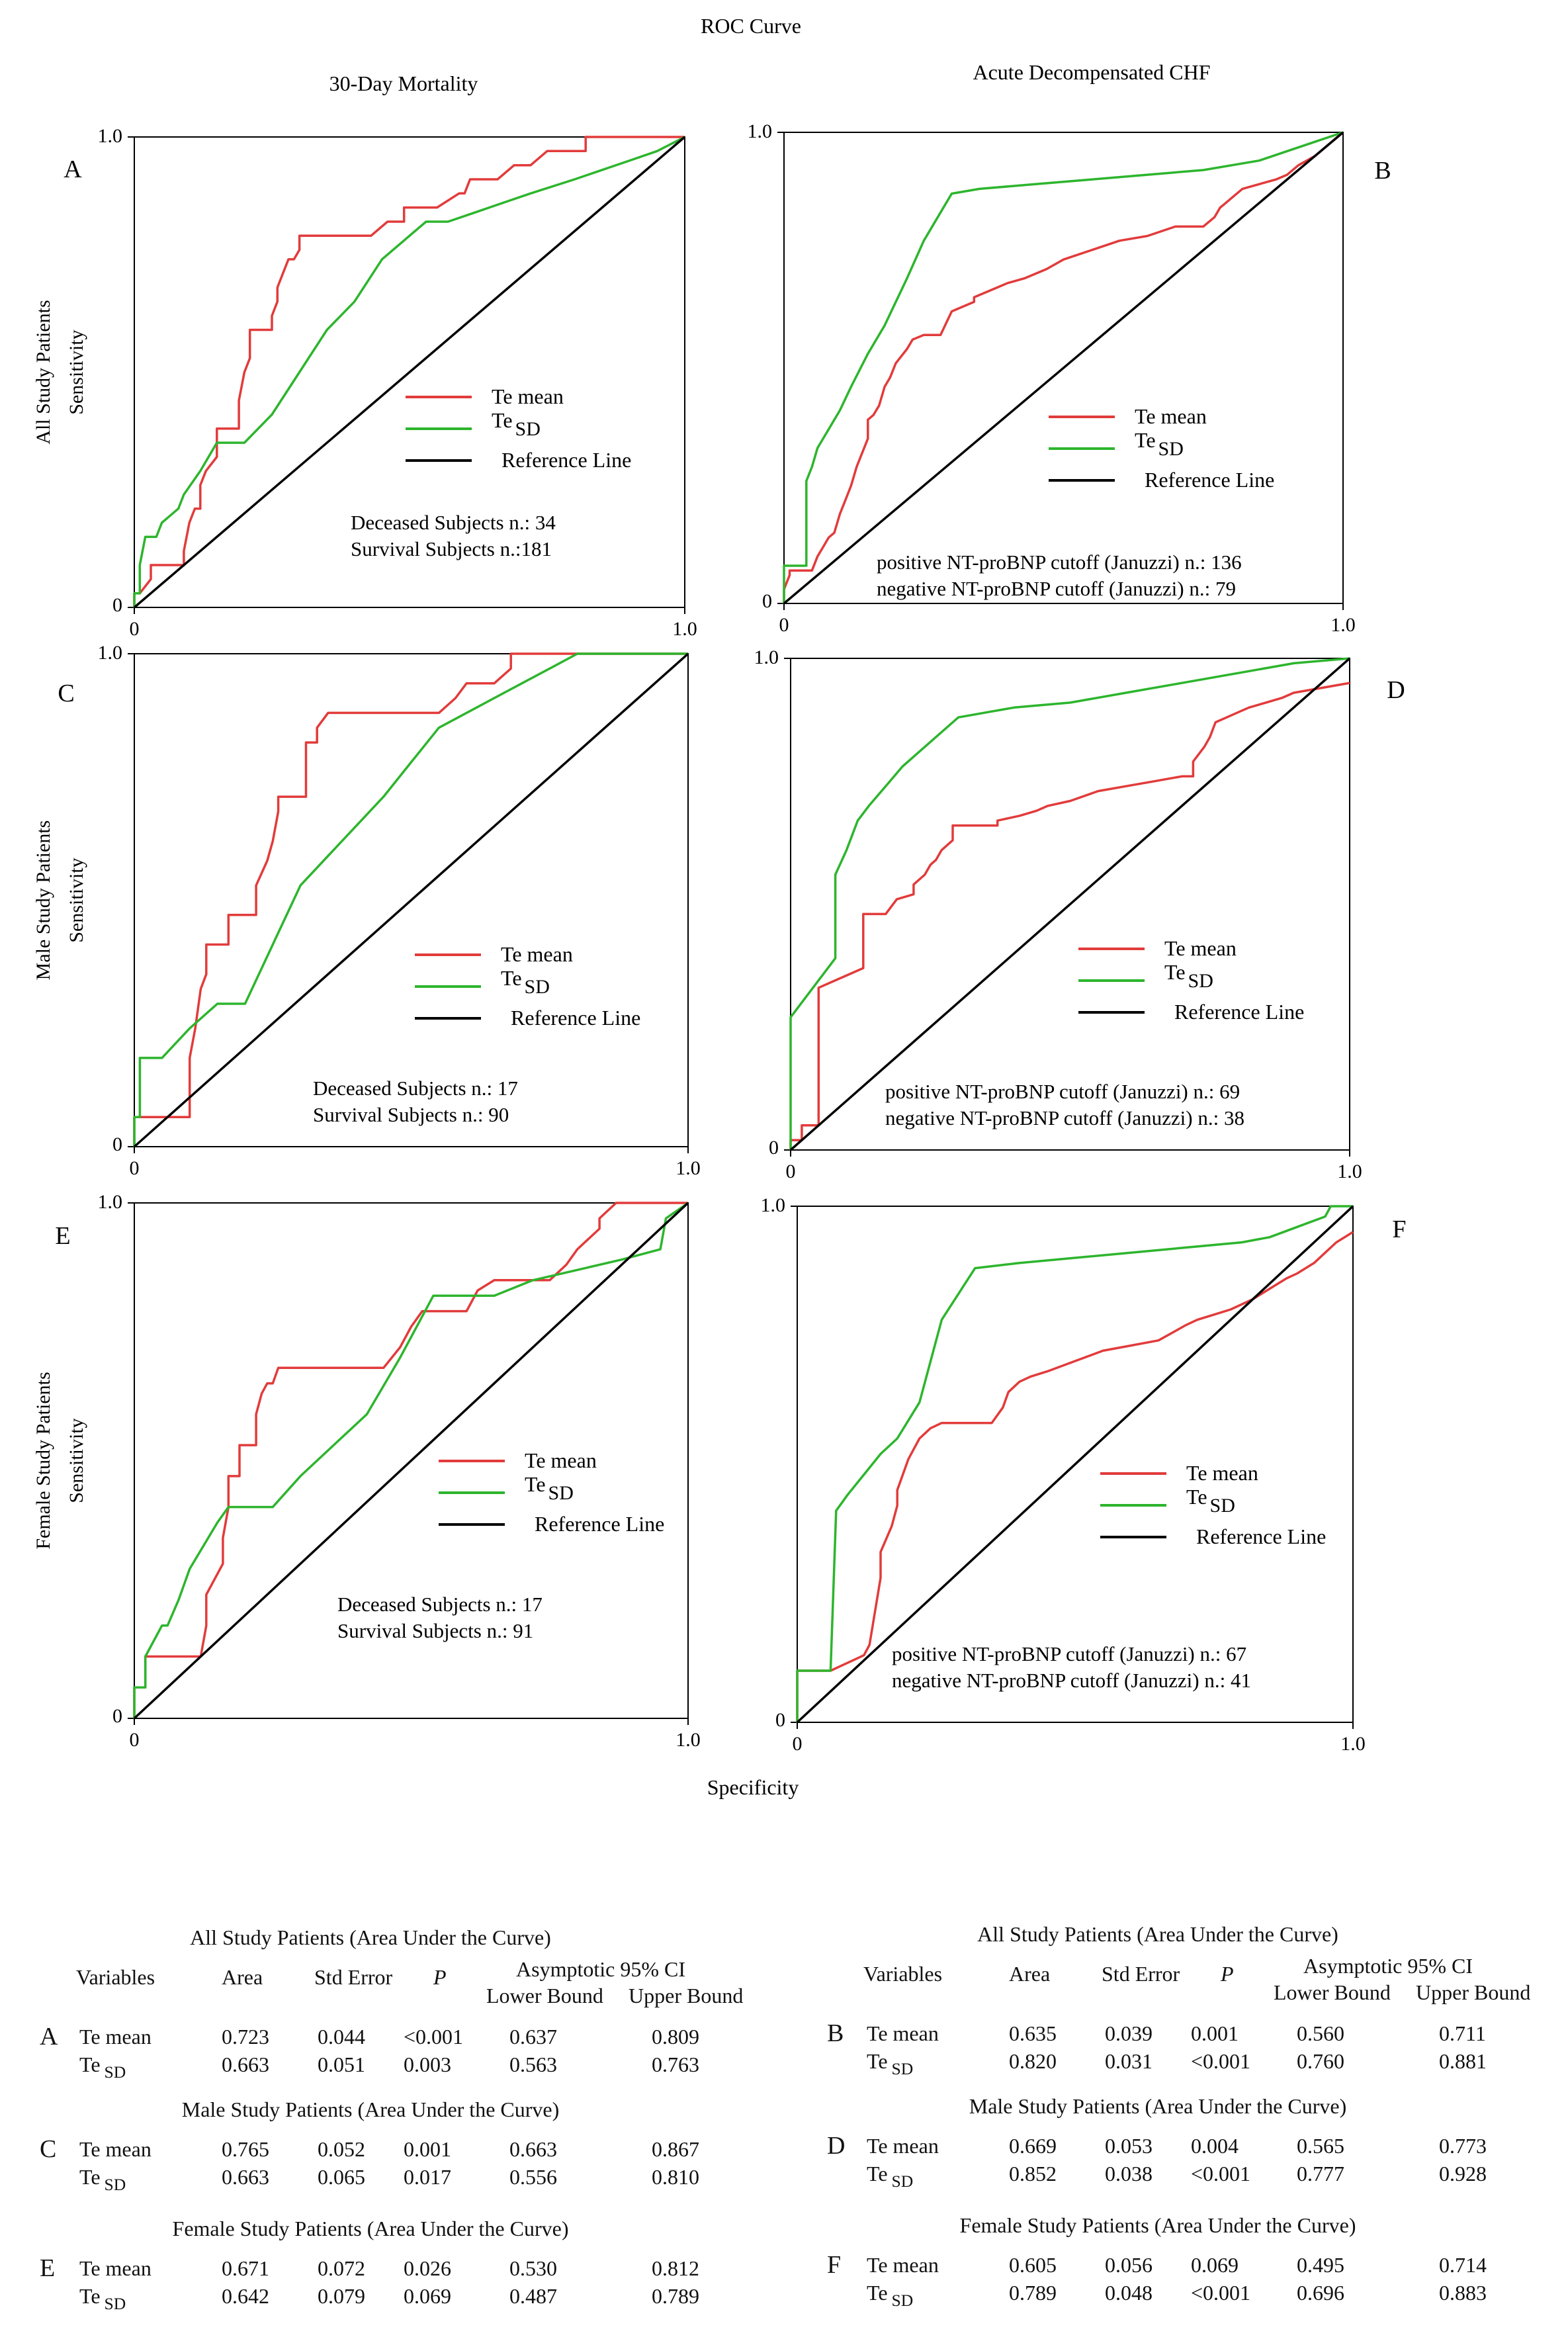 This screenshot has width=1568, height=2339. I want to click on panel-a-annotation-1: Survival Subjects n.:181, so click(452, 548).